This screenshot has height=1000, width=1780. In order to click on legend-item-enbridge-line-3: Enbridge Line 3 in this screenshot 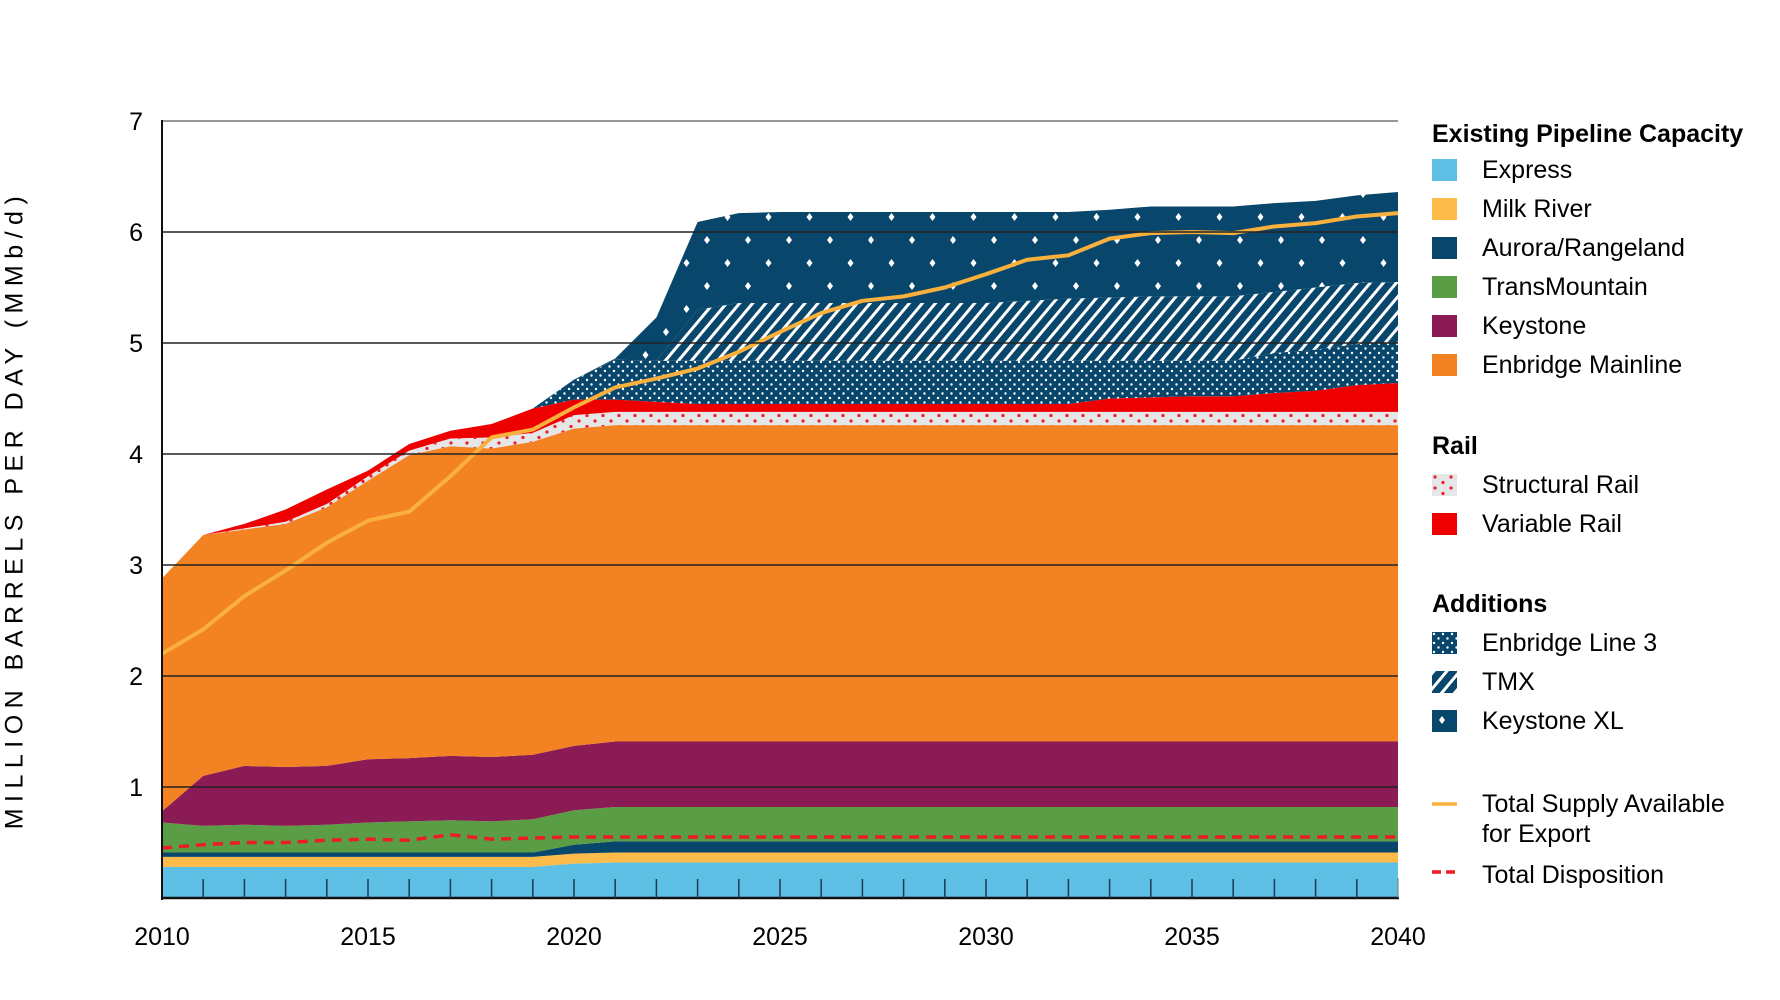, I will do `click(1544, 643)`.